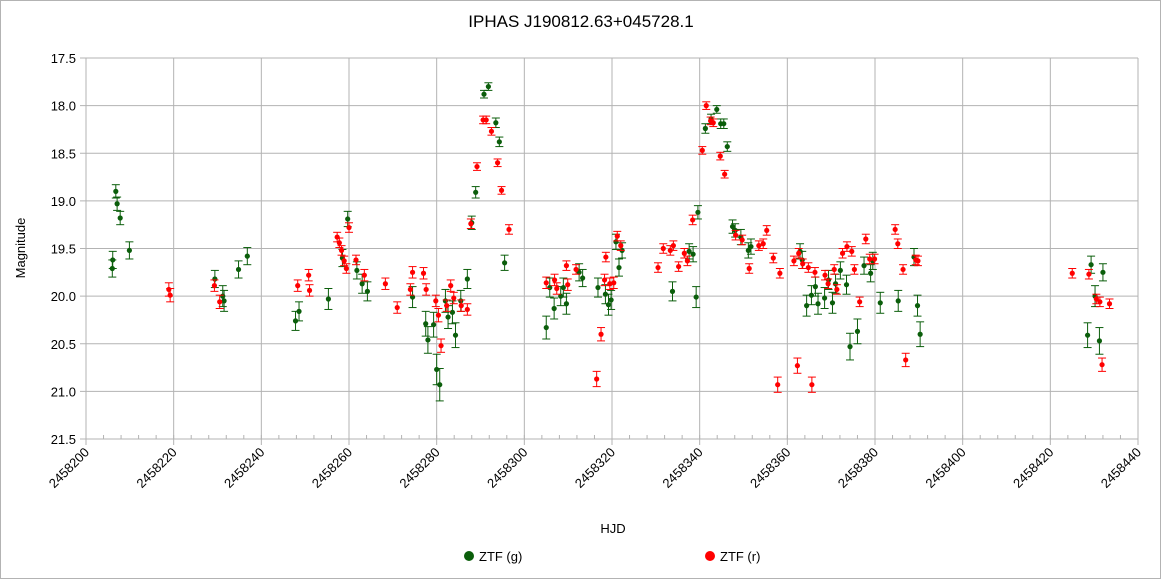 The height and width of the screenshot is (580, 1161). I want to click on legend-label-g: ZTF (g), so click(500, 556).